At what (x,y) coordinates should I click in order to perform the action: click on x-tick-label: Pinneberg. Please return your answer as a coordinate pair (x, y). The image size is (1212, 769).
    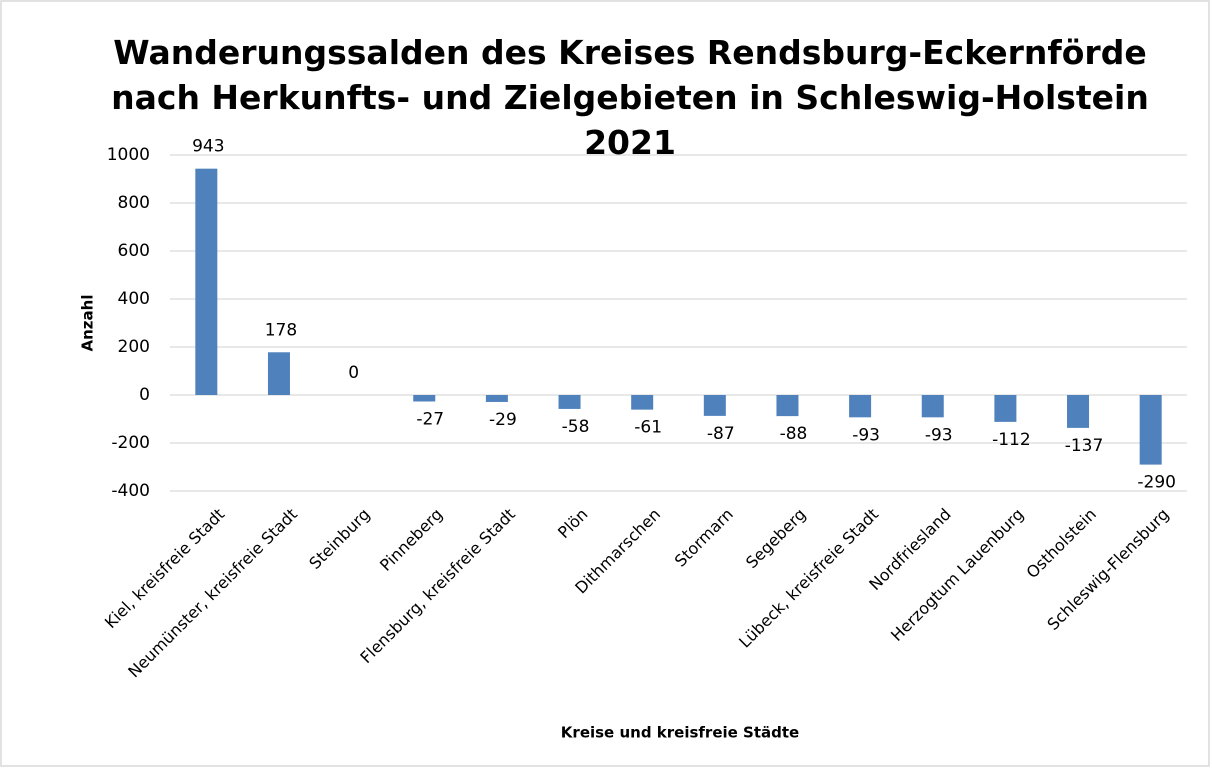
    Looking at the image, I should click on (411, 540).